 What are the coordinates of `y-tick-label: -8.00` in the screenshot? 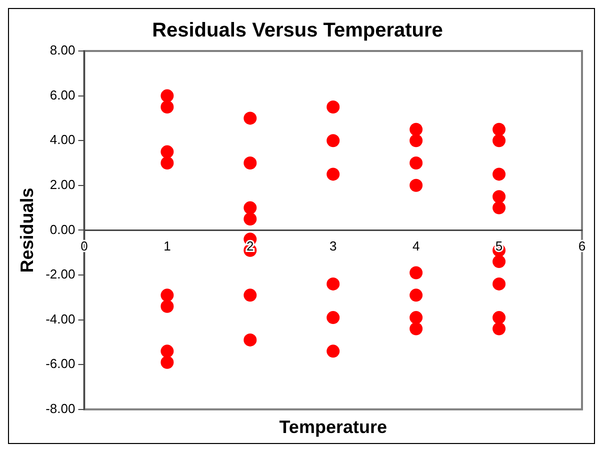 It's located at (61, 408).